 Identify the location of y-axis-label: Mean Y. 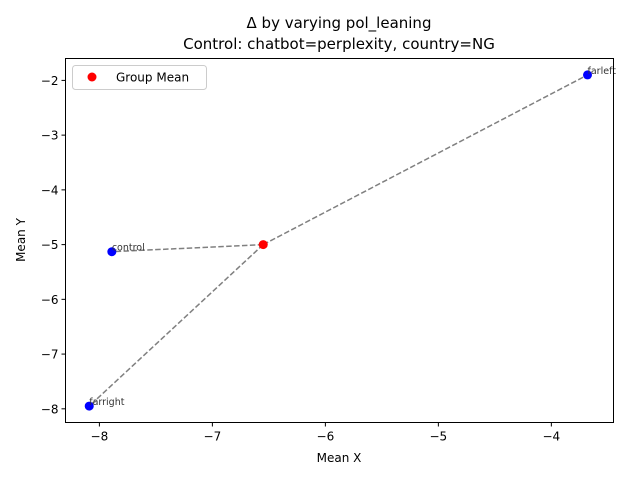
(21, 239).